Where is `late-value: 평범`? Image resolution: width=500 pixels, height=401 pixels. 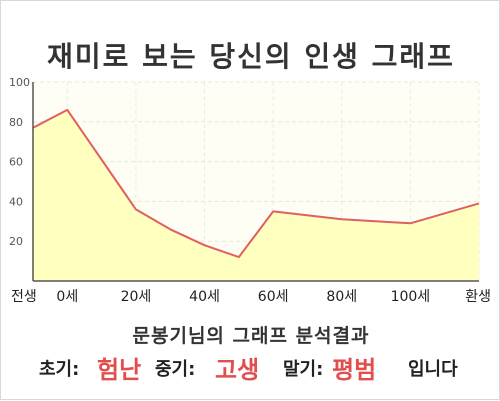 late-value: 평범 is located at coordinates (354, 370).